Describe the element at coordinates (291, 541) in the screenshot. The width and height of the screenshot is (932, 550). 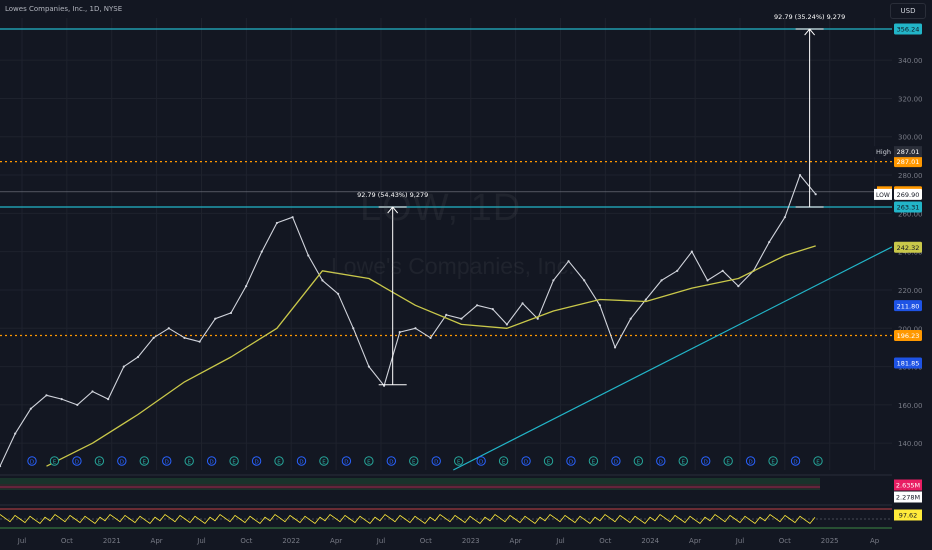
I see `time-axis-label: 2022` at that location.